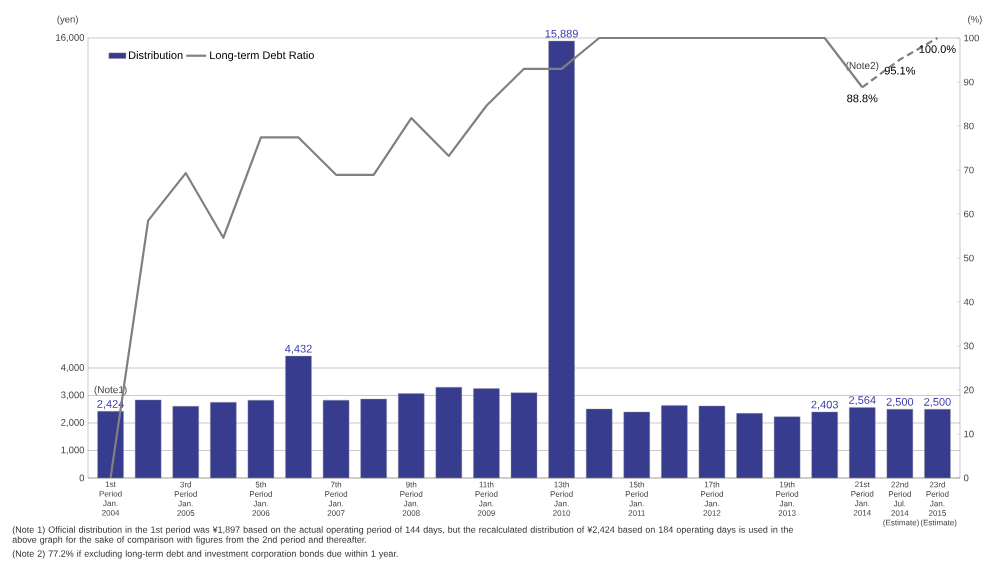  I want to click on y-axis-title: (yen), so click(67, 20).